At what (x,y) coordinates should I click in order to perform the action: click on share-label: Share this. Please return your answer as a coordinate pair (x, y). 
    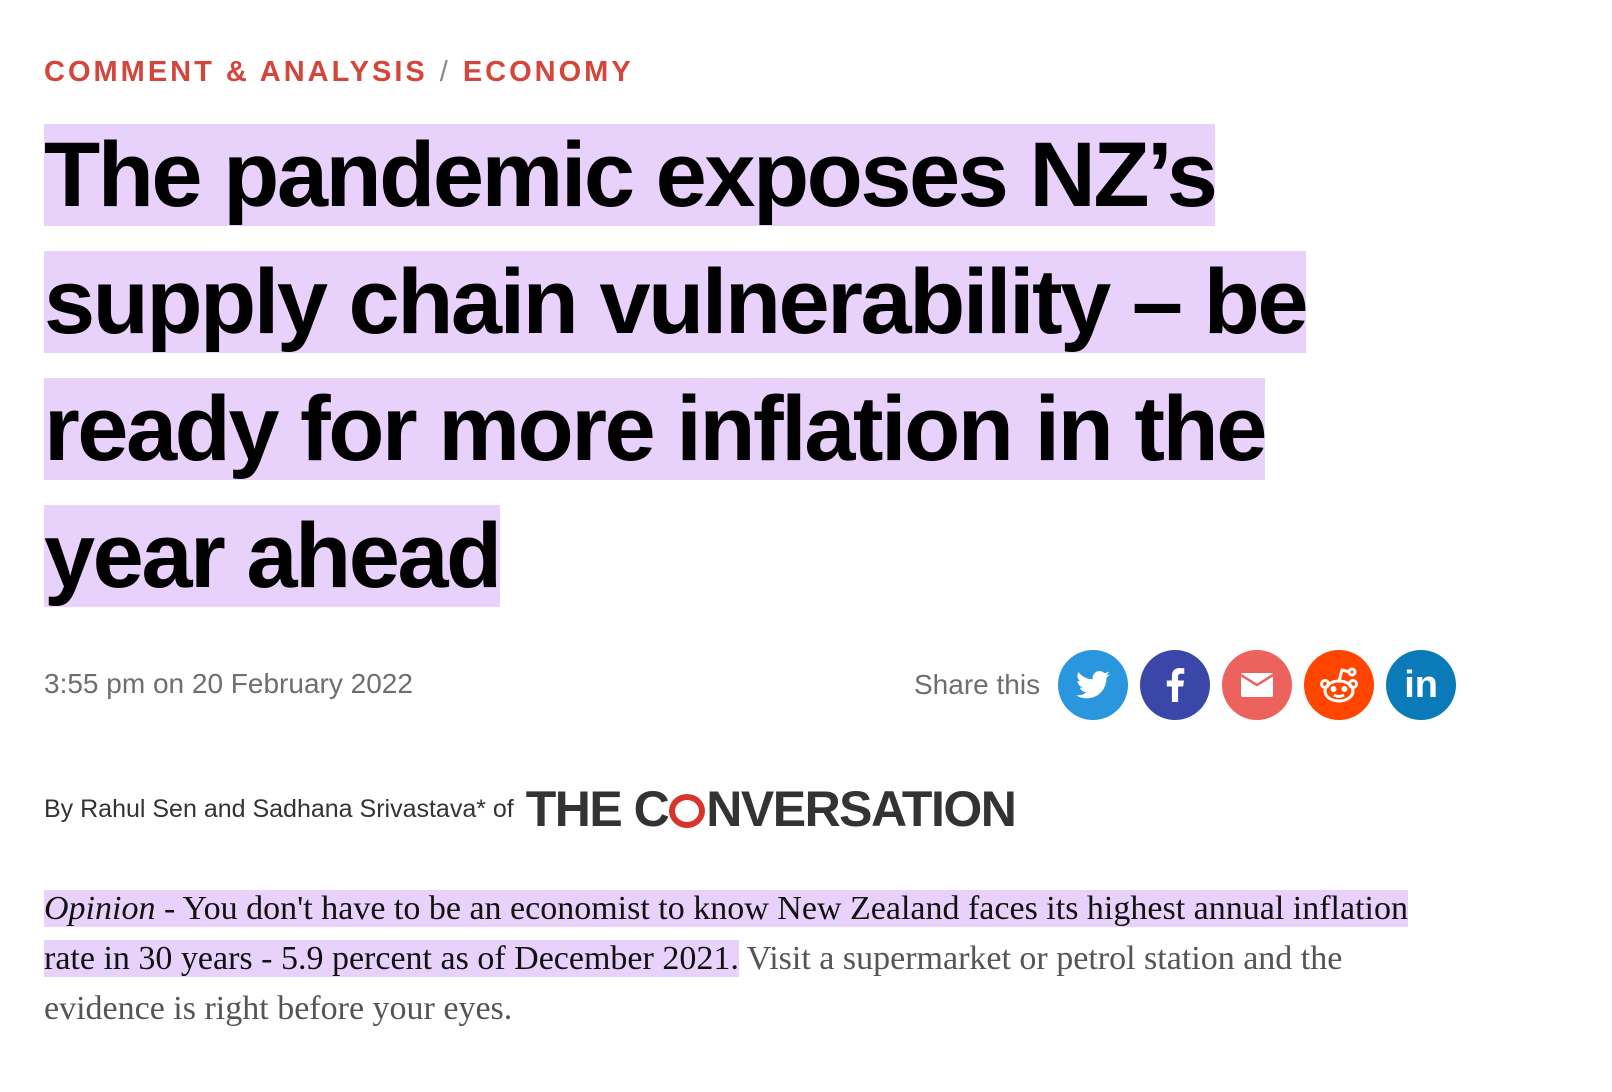
    Looking at the image, I should click on (977, 684).